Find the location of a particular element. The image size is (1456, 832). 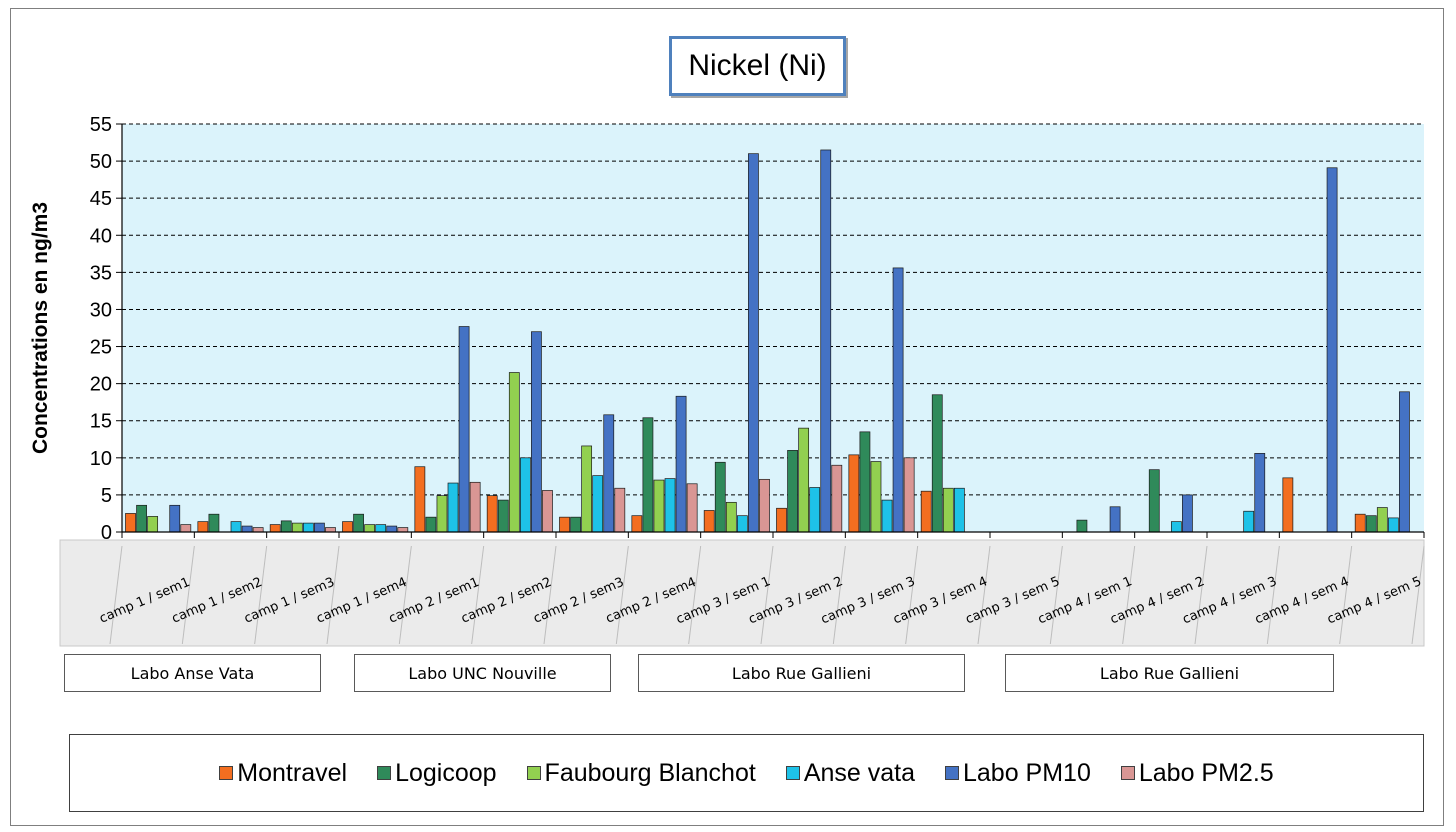

legend-item-anse-vata: Anse vata is located at coordinates (850, 773).